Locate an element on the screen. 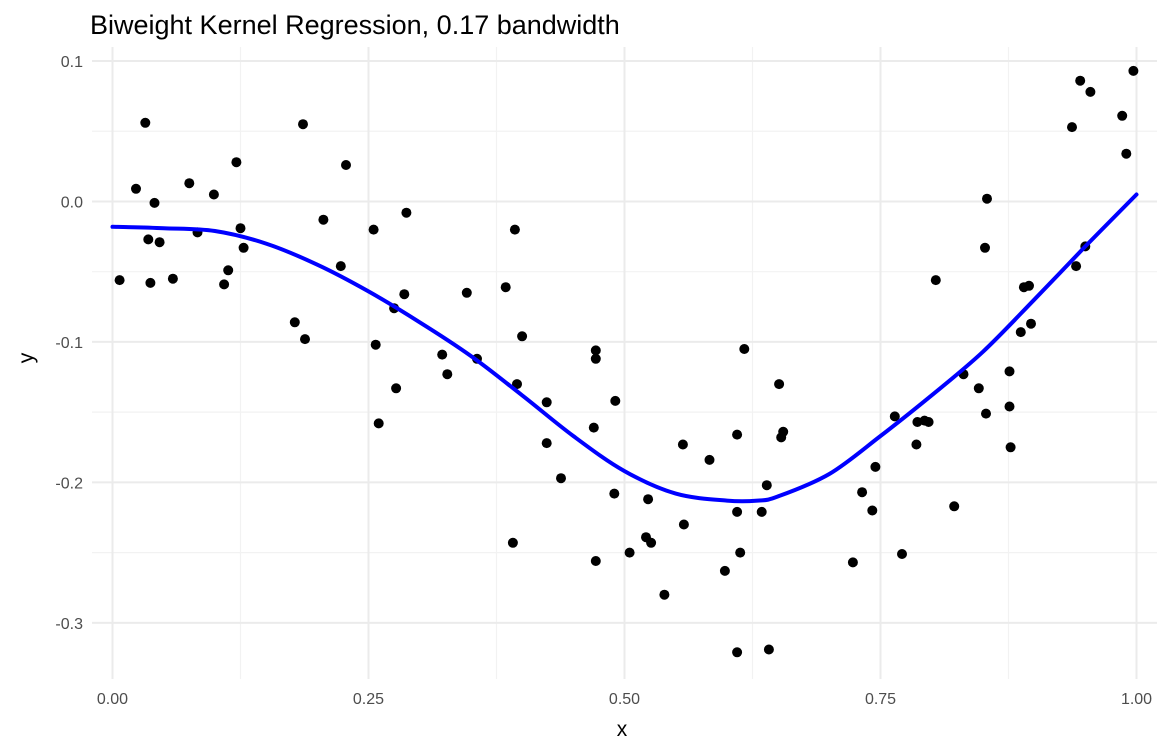 The image size is (1169, 754). x-axis-title: x is located at coordinates (622, 729).